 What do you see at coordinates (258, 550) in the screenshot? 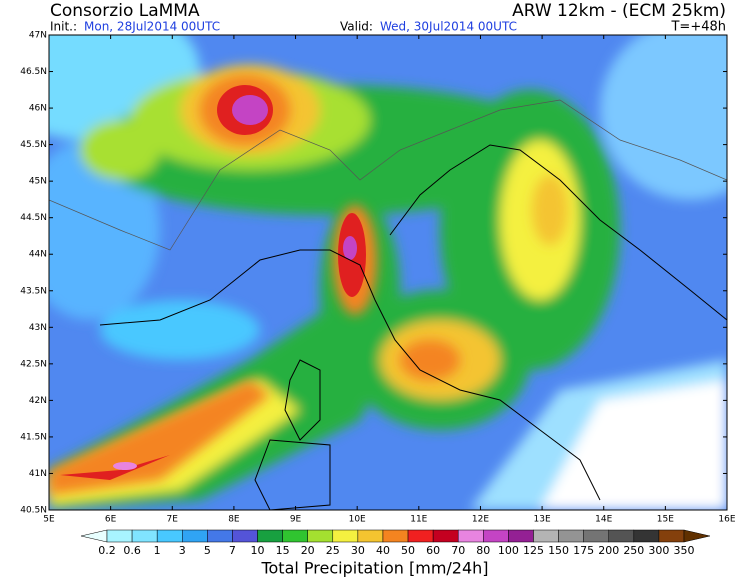
I see `colorbar-label: 10` at bounding box center [258, 550].